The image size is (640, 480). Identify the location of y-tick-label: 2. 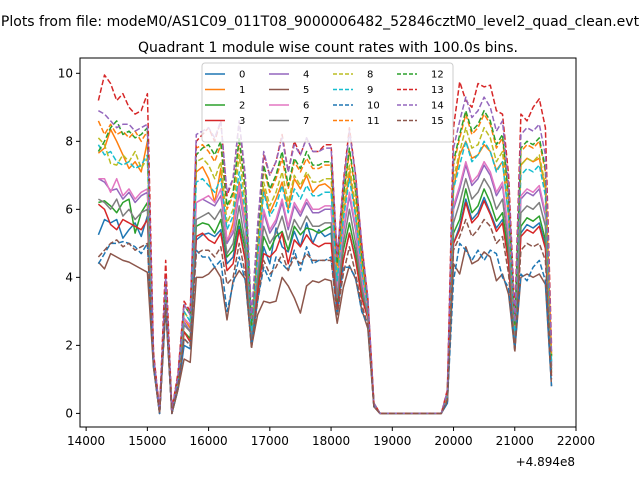
(69, 345).